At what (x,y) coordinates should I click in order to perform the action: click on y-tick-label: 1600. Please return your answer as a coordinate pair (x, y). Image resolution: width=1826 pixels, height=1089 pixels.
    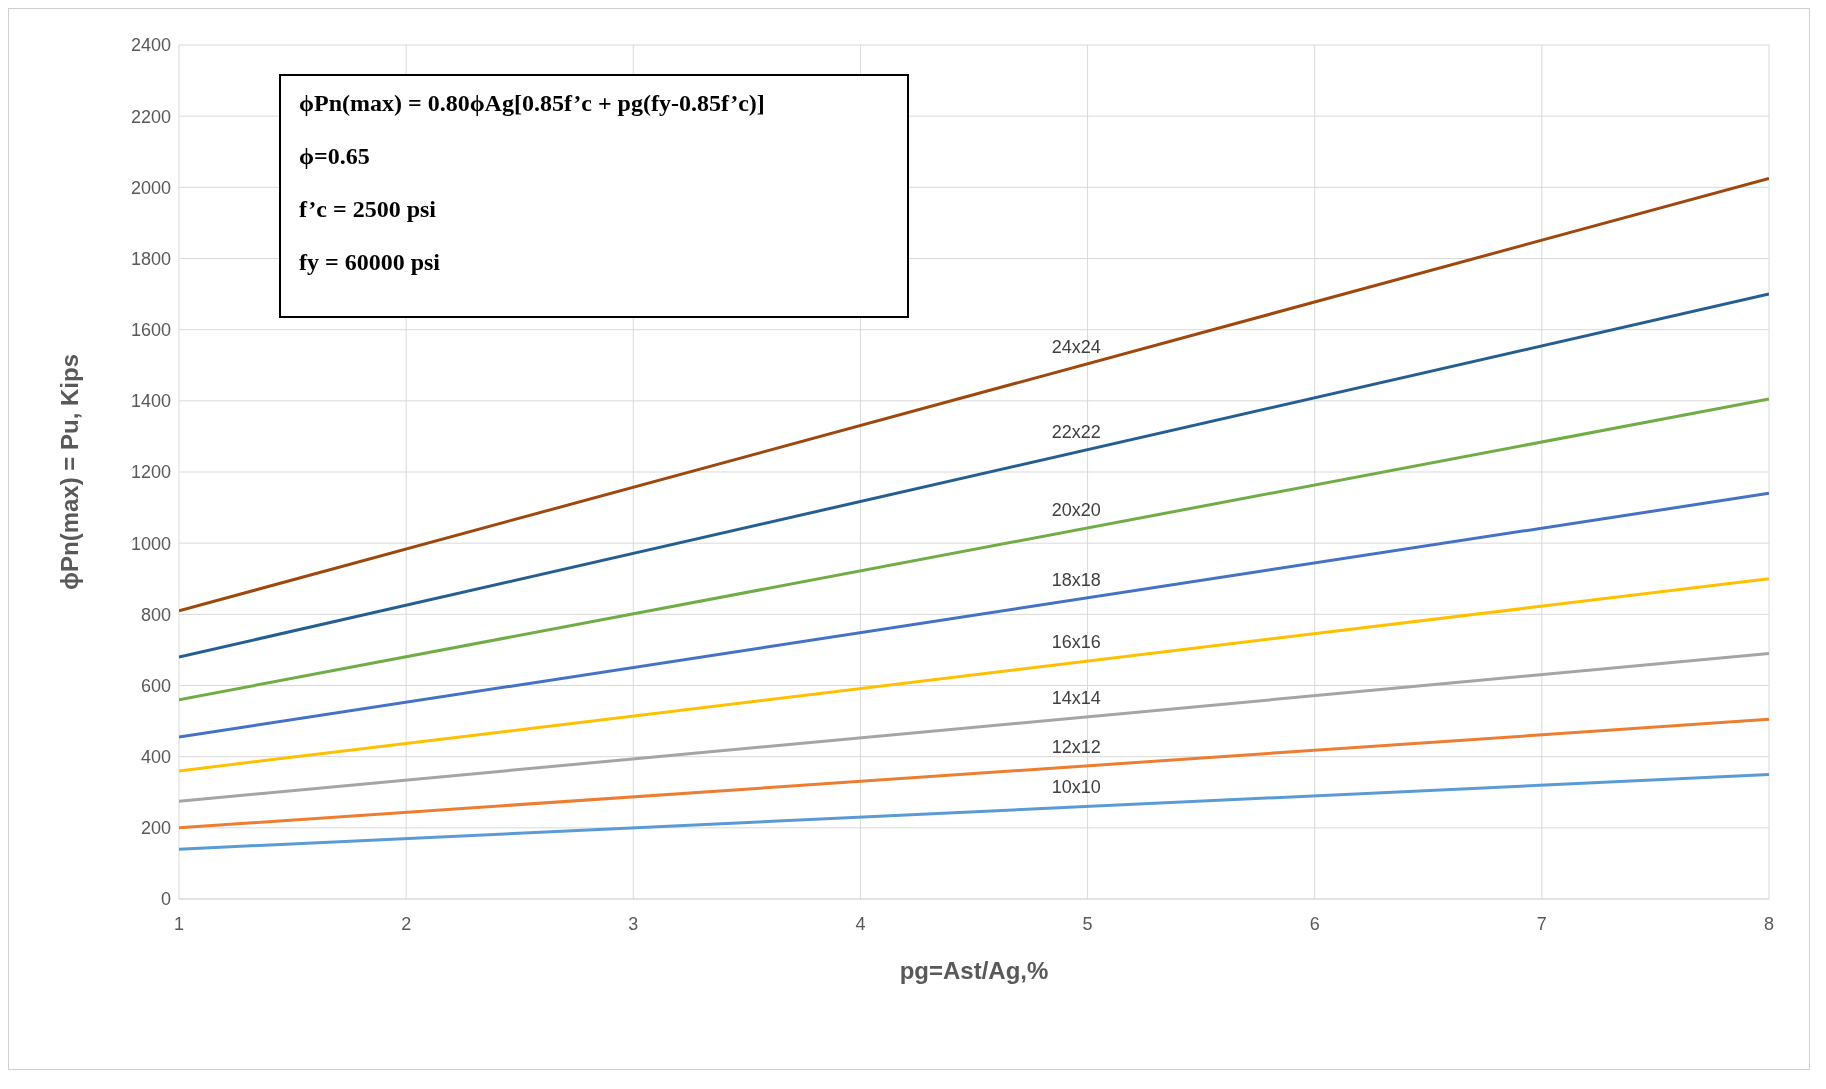
    Looking at the image, I should click on (150, 330).